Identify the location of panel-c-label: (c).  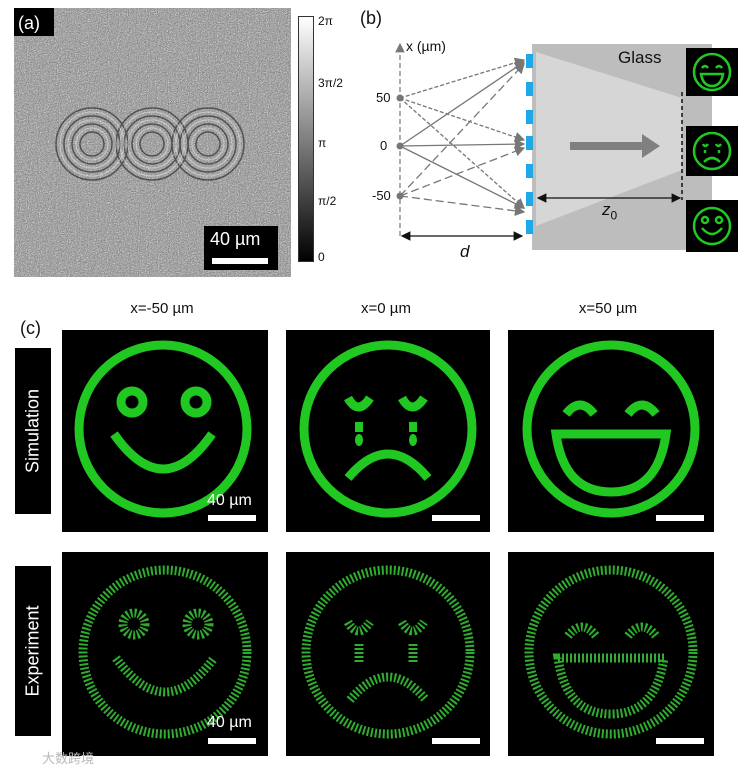
(30, 328).